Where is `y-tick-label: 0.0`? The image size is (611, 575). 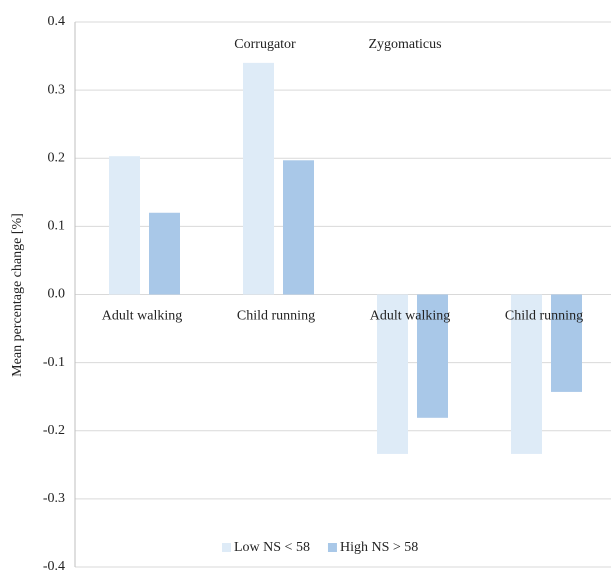 y-tick-label: 0.0 is located at coordinates (57, 294).